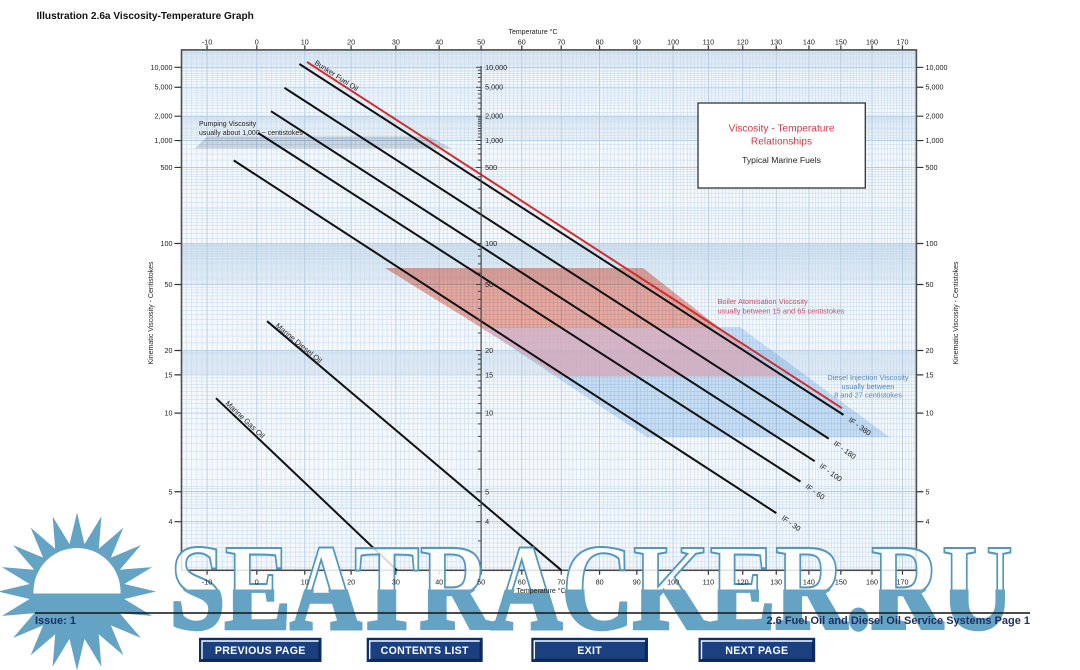 This screenshot has width=1080, height=670. I want to click on svg-text: PREVIOUS PAGE, so click(260, 651).